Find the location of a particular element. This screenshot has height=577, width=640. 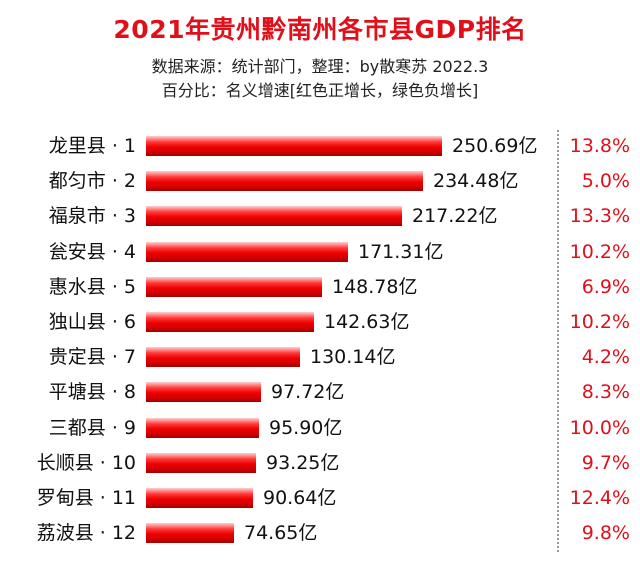

category-label: 贵定县 · 7 is located at coordinates (92, 357).